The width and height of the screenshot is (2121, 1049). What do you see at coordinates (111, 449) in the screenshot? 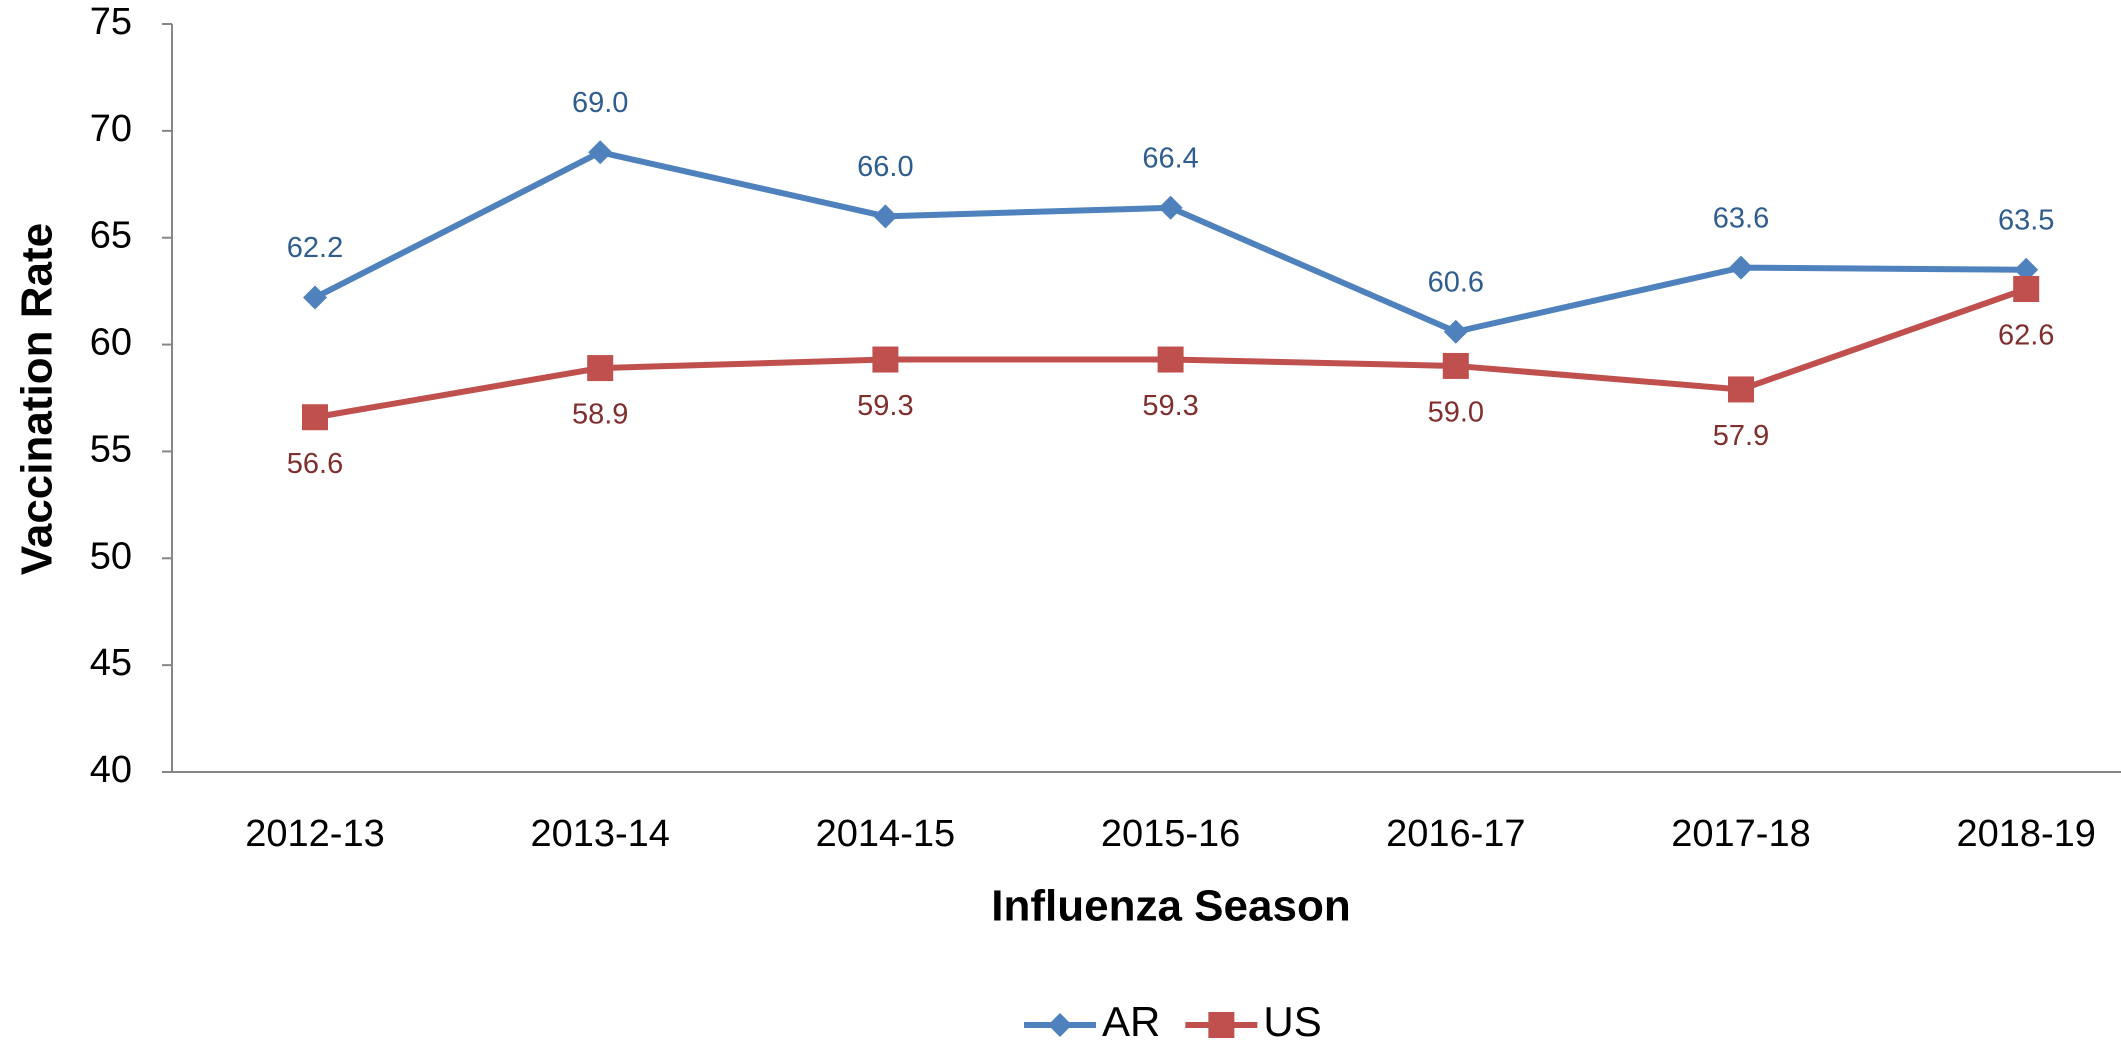
I see `y-tick-label: 55` at bounding box center [111, 449].